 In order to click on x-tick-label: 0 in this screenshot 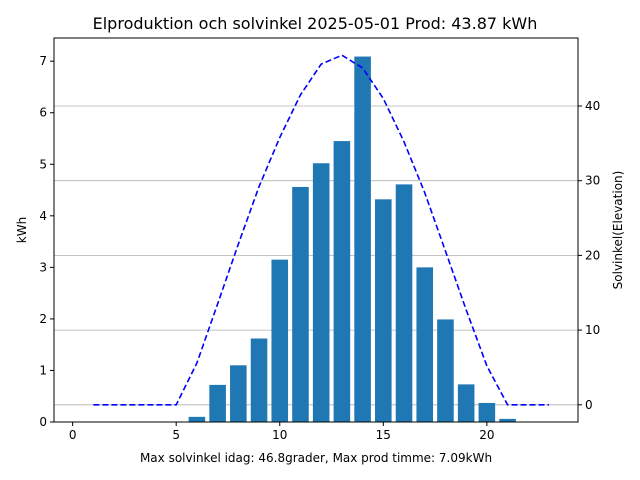, I will do `click(73, 435)`.